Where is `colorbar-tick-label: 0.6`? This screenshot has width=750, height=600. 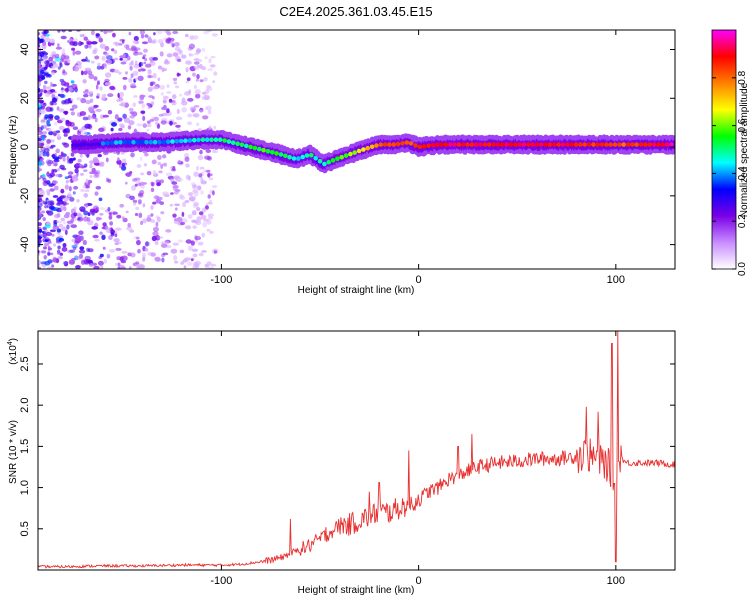
colorbar-tick-label: 0.6 is located at coordinates (742, 125).